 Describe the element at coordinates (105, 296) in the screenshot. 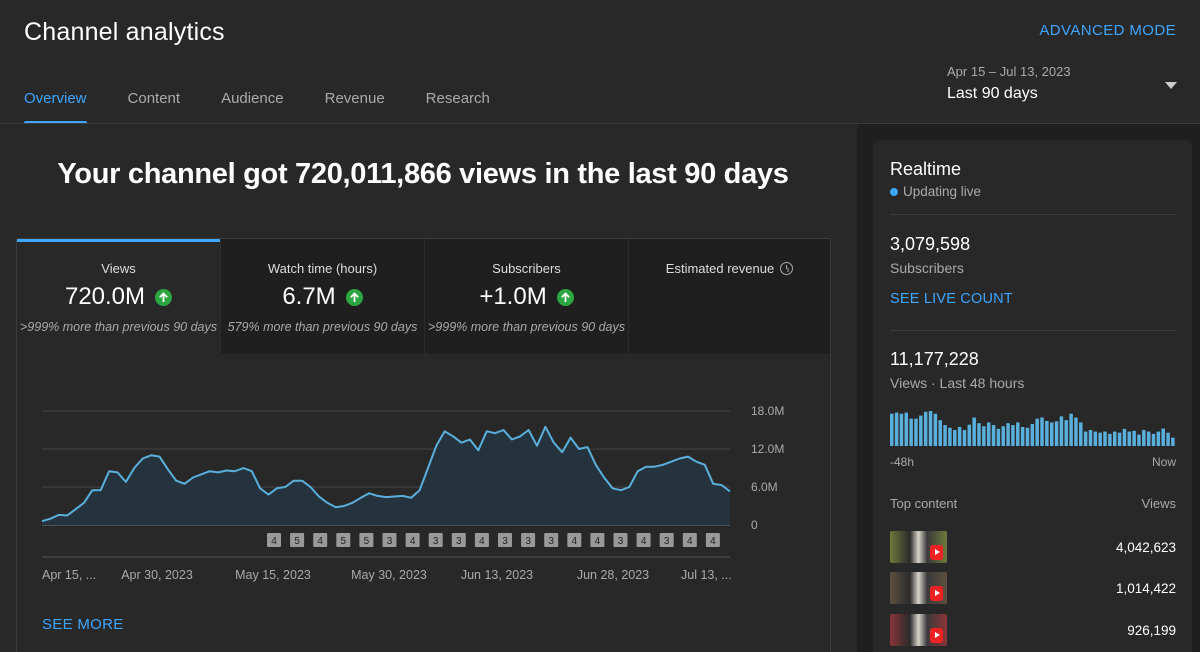

I see `metric-value: 720.0M` at that location.